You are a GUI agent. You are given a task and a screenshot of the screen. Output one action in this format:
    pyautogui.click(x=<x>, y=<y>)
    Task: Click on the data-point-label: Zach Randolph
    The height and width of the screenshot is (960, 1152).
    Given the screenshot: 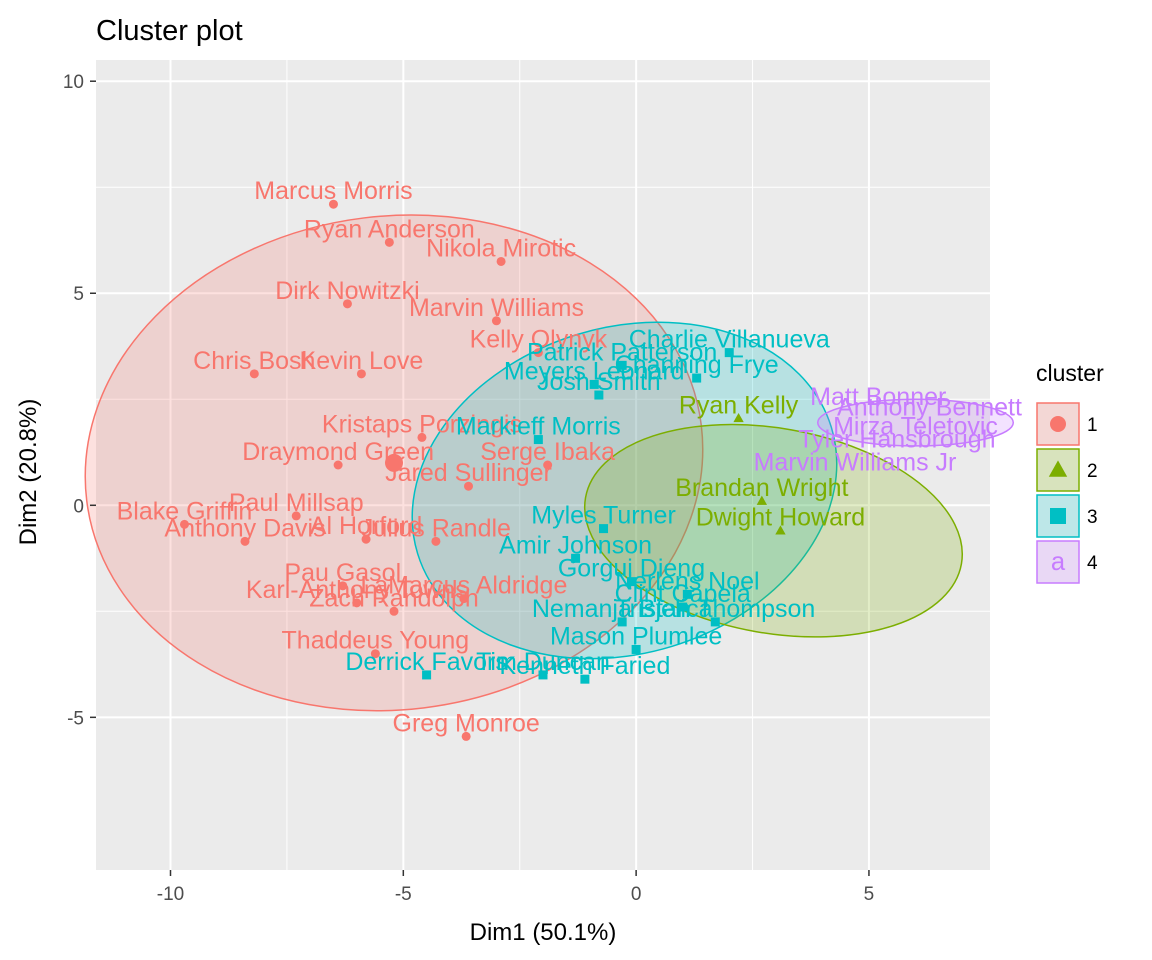 What is the action you would take?
    pyautogui.click(x=394, y=598)
    